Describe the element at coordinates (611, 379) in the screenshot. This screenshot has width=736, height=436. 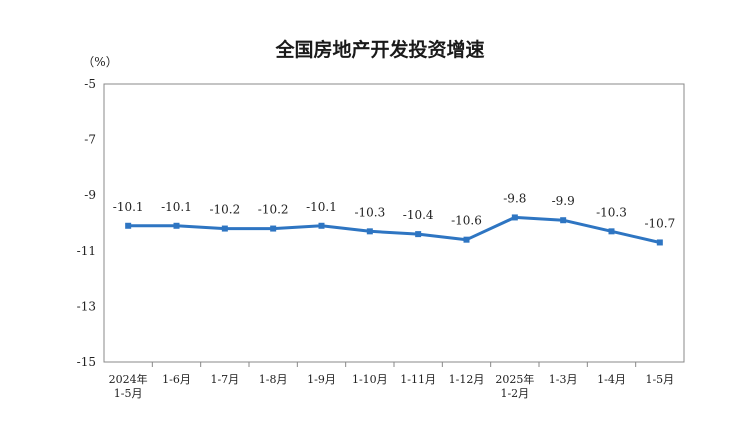
I see `x-tick-label: 1-4月` at that location.